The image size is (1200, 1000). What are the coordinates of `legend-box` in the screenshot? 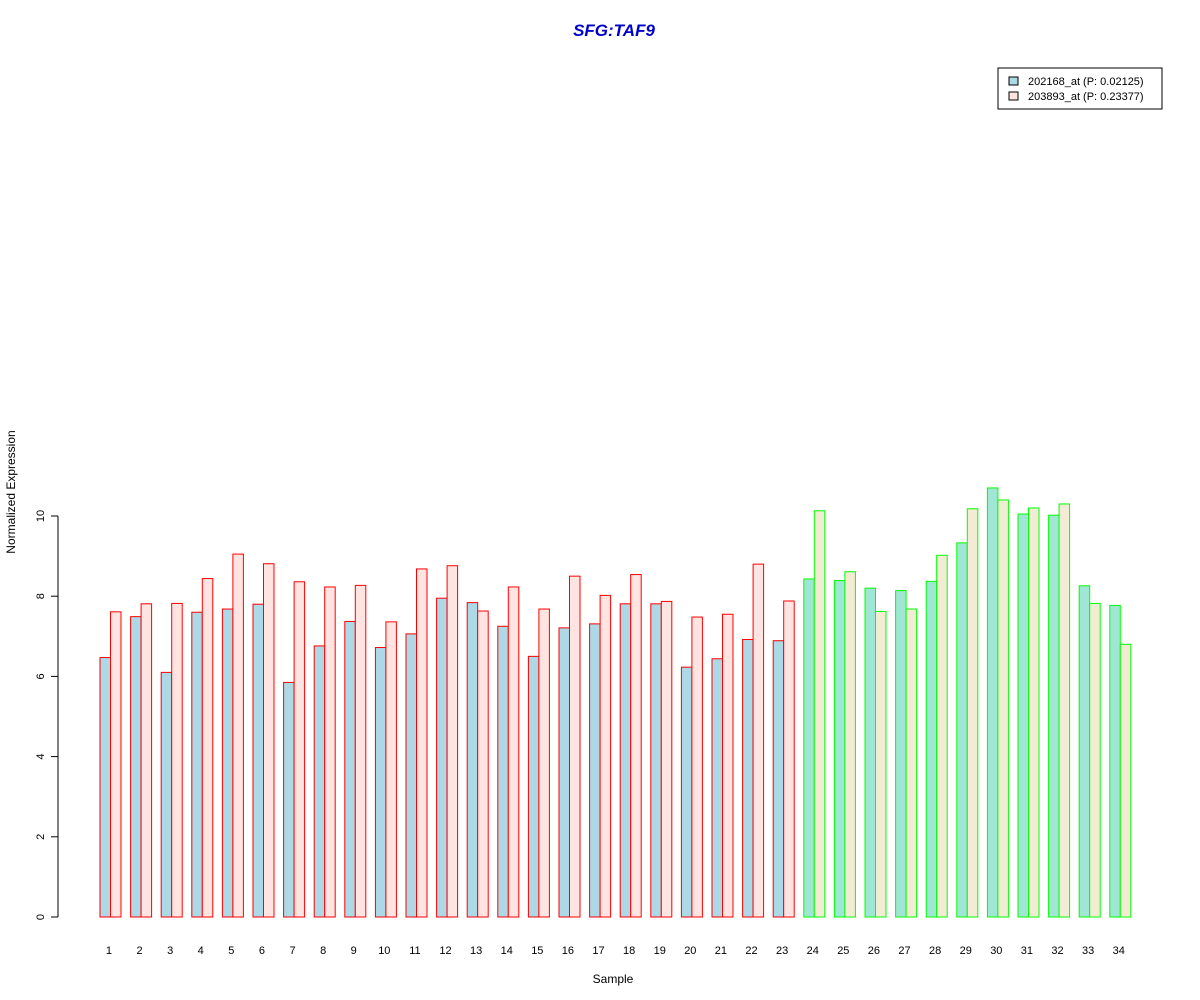 It's located at (1080, 88).